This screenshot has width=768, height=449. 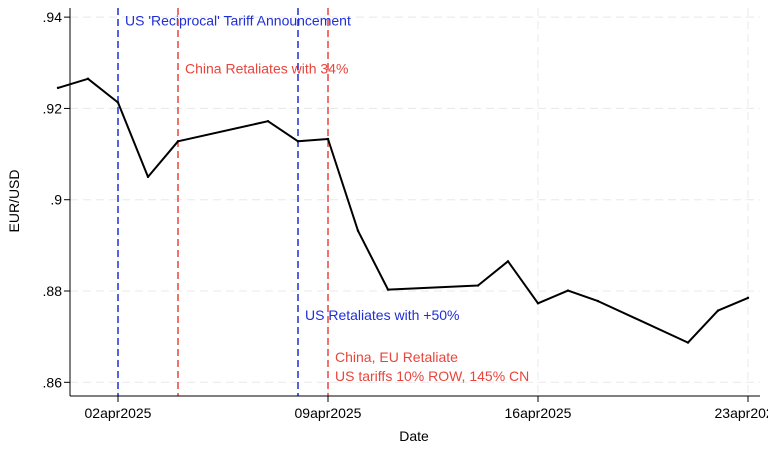 I want to click on x-tick-label: 02apr2025, so click(x=118, y=413).